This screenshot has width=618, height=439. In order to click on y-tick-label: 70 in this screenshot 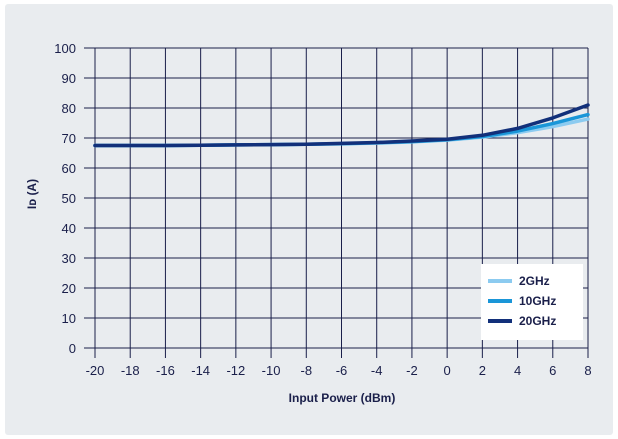, I will do `click(69, 138)`.